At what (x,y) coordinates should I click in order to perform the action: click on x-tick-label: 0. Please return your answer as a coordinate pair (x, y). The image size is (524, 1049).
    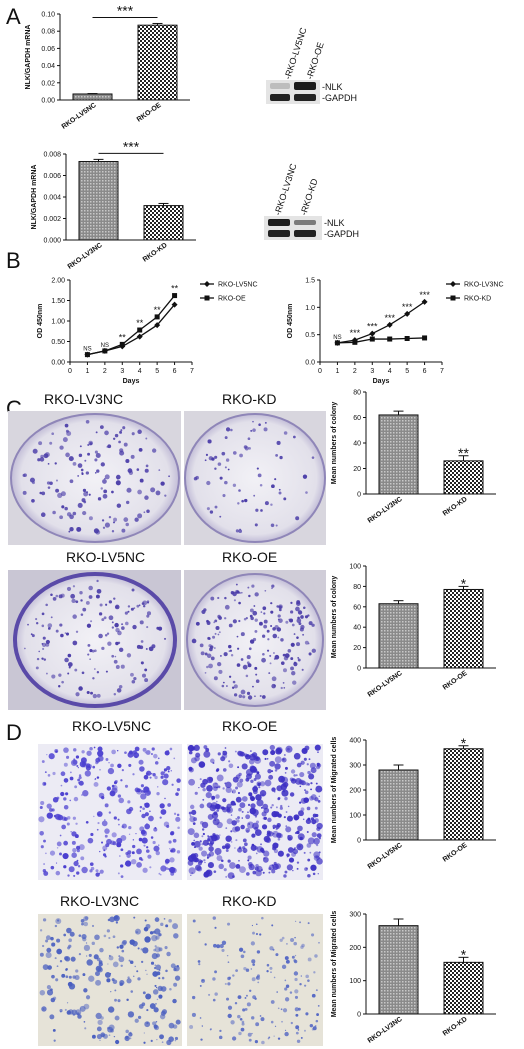
    Looking at the image, I should click on (70, 371).